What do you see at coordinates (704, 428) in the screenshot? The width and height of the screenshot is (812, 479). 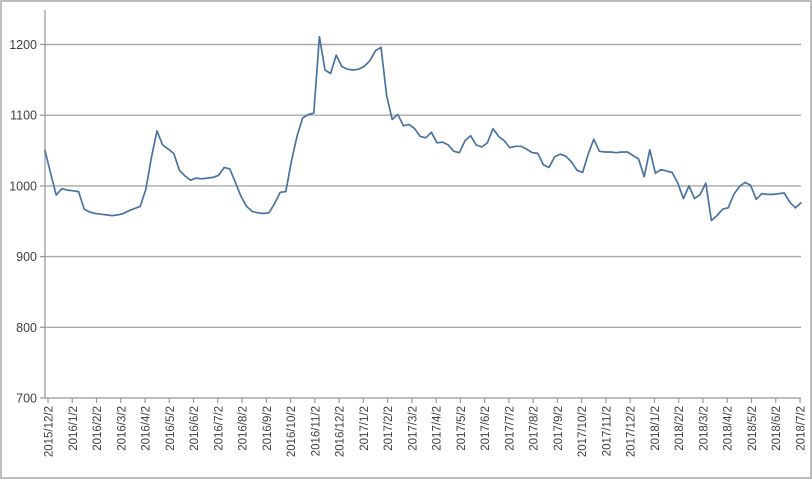 I see `x-axis-label: 2018/3/2` at bounding box center [704, 428].